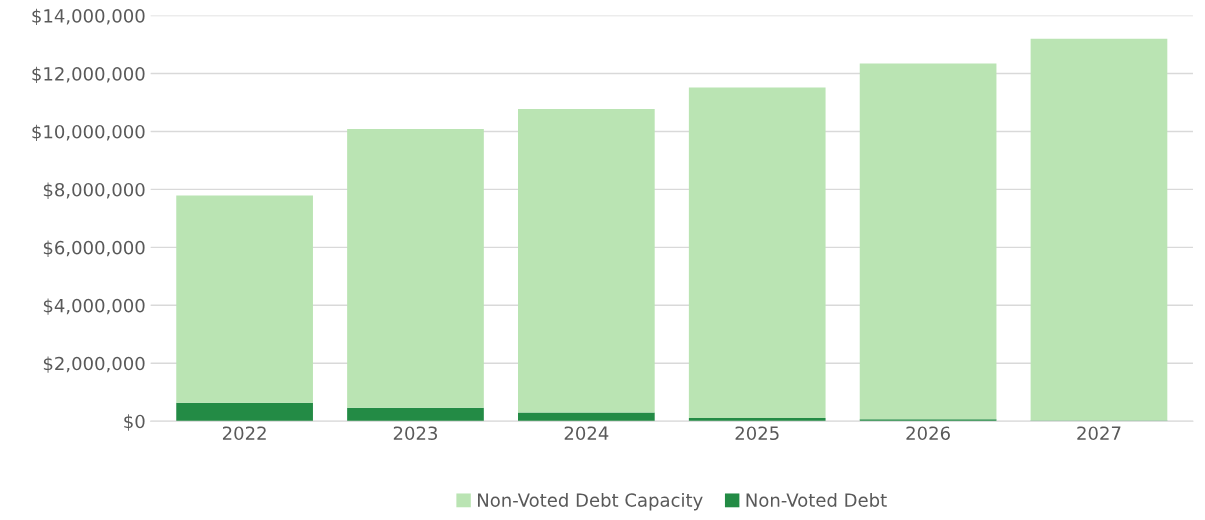 Image resolution: width=1205 pixels, height=520 pixels. I want to click on x-tick-label: 2023, so click(415, 433).